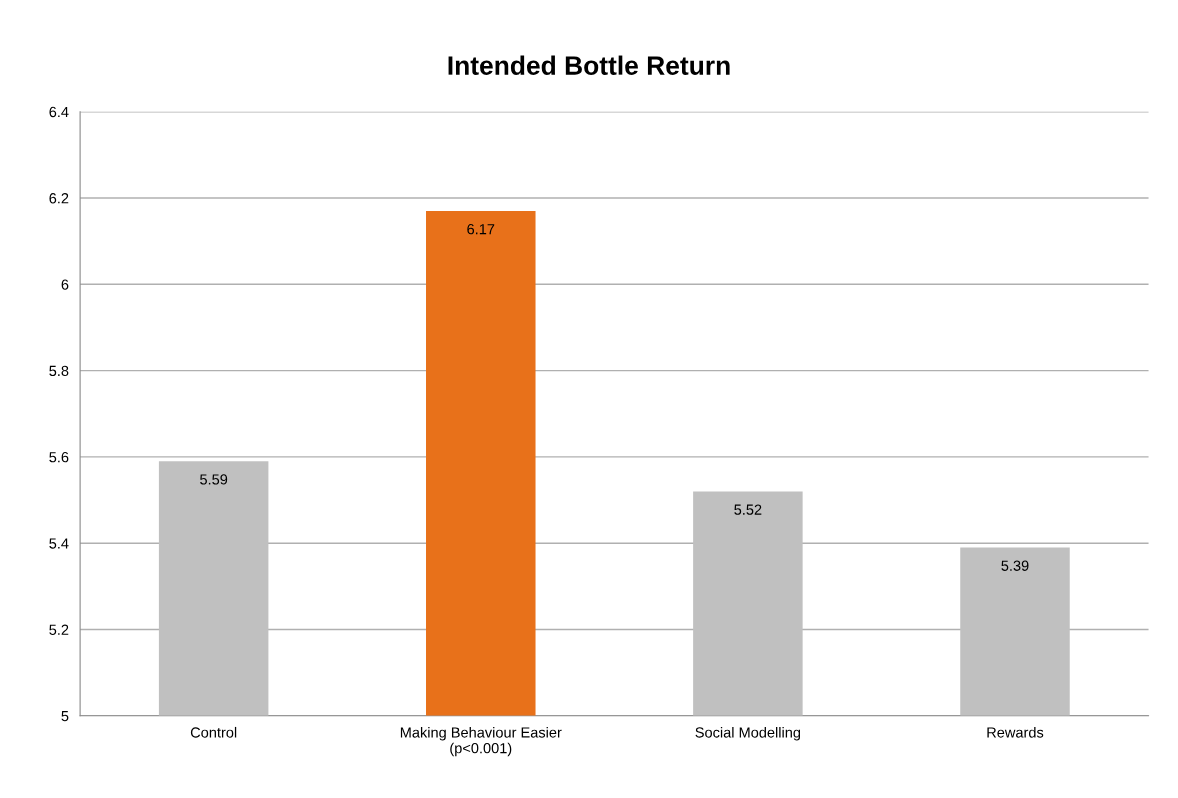 Image resolution: width=1178 pixels, height=798 pixels. I want to click on y-tick-label: 5.4, so click(59, 543).